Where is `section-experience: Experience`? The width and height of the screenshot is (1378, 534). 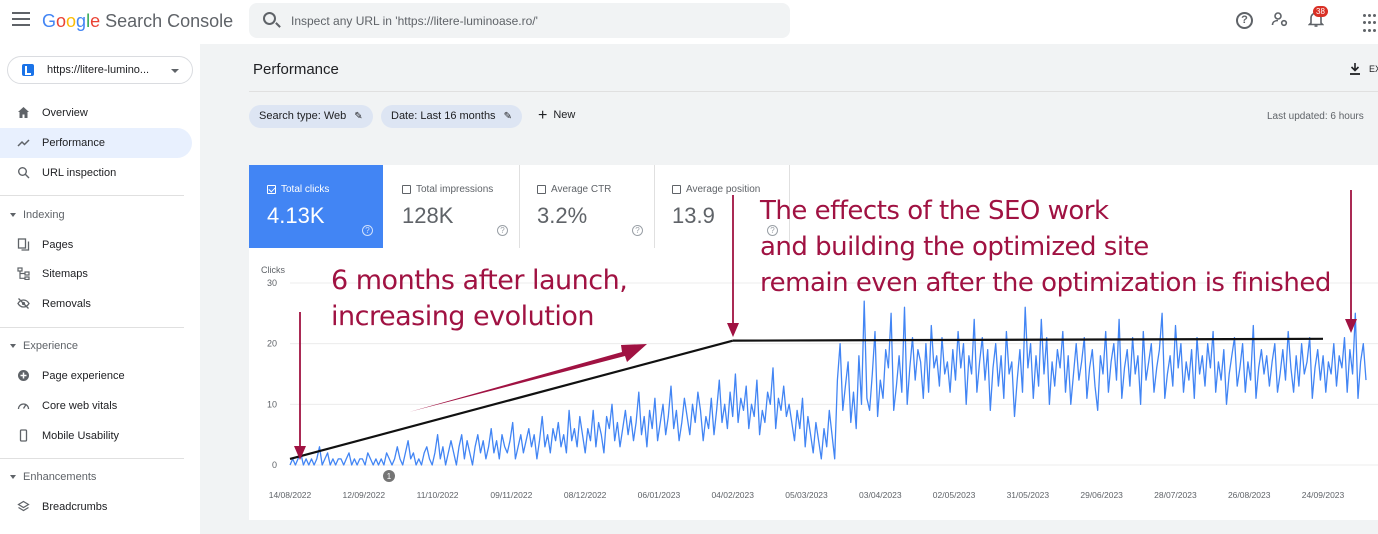 section-experience: Experience is located at coordinates (44, 346).